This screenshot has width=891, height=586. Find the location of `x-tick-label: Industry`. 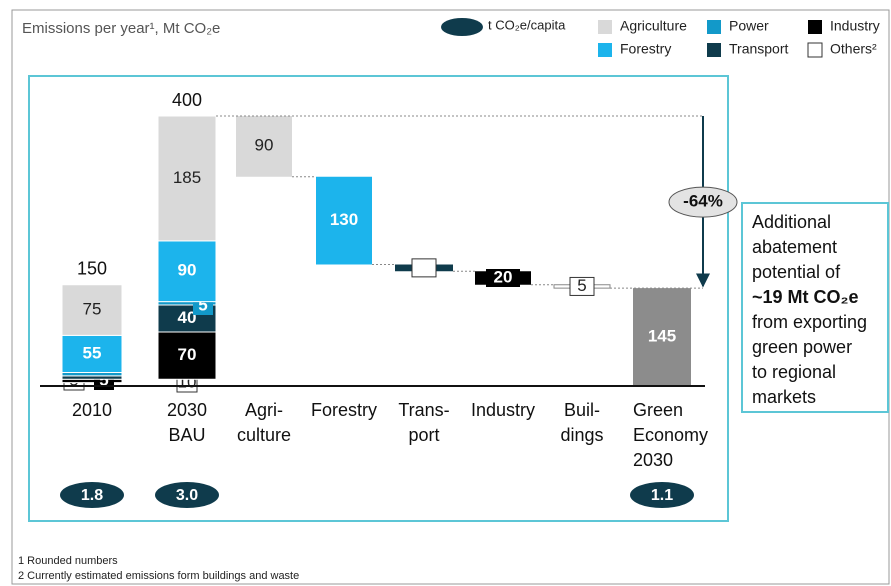

x-tick-label: Industry is located at coordinates (503, 410).